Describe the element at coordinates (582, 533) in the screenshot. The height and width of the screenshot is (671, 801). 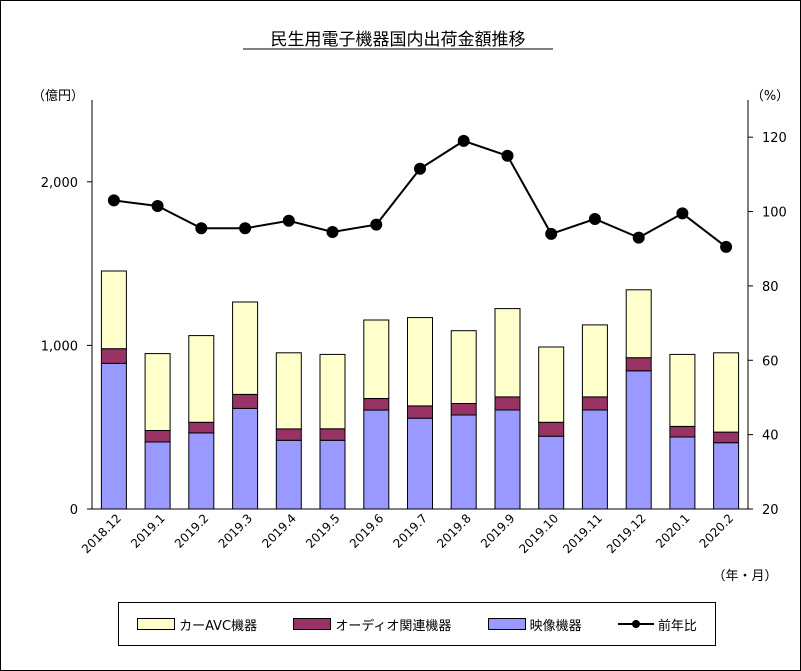
I see `category-label: 2019.11` at that location.